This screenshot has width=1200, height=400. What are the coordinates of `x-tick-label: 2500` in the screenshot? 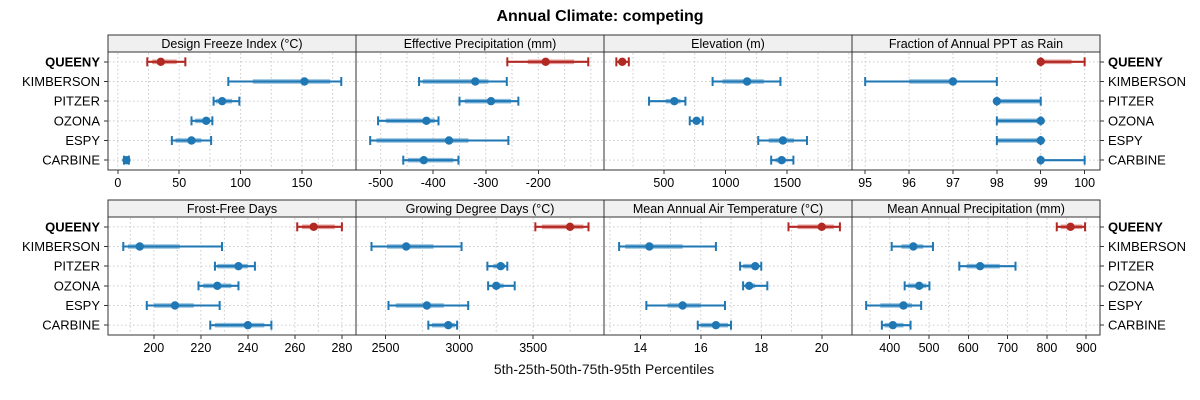 It's located at (386, 348).